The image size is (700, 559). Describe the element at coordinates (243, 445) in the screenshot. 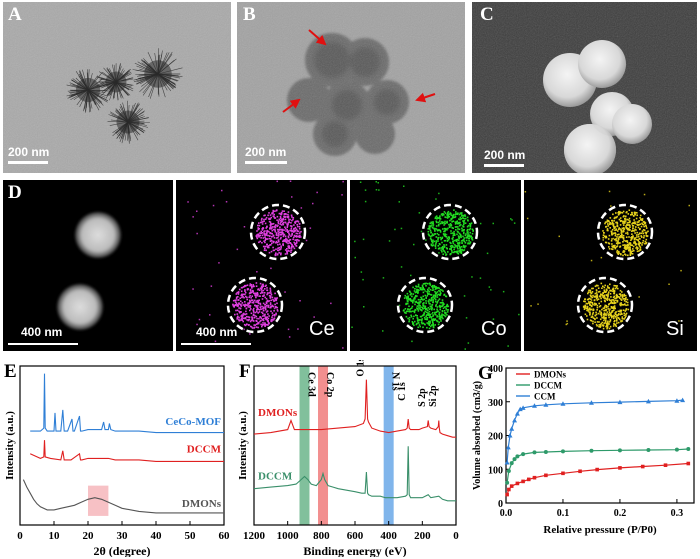

I see `y-axis-label: Intensity (a.u.)` at that location.